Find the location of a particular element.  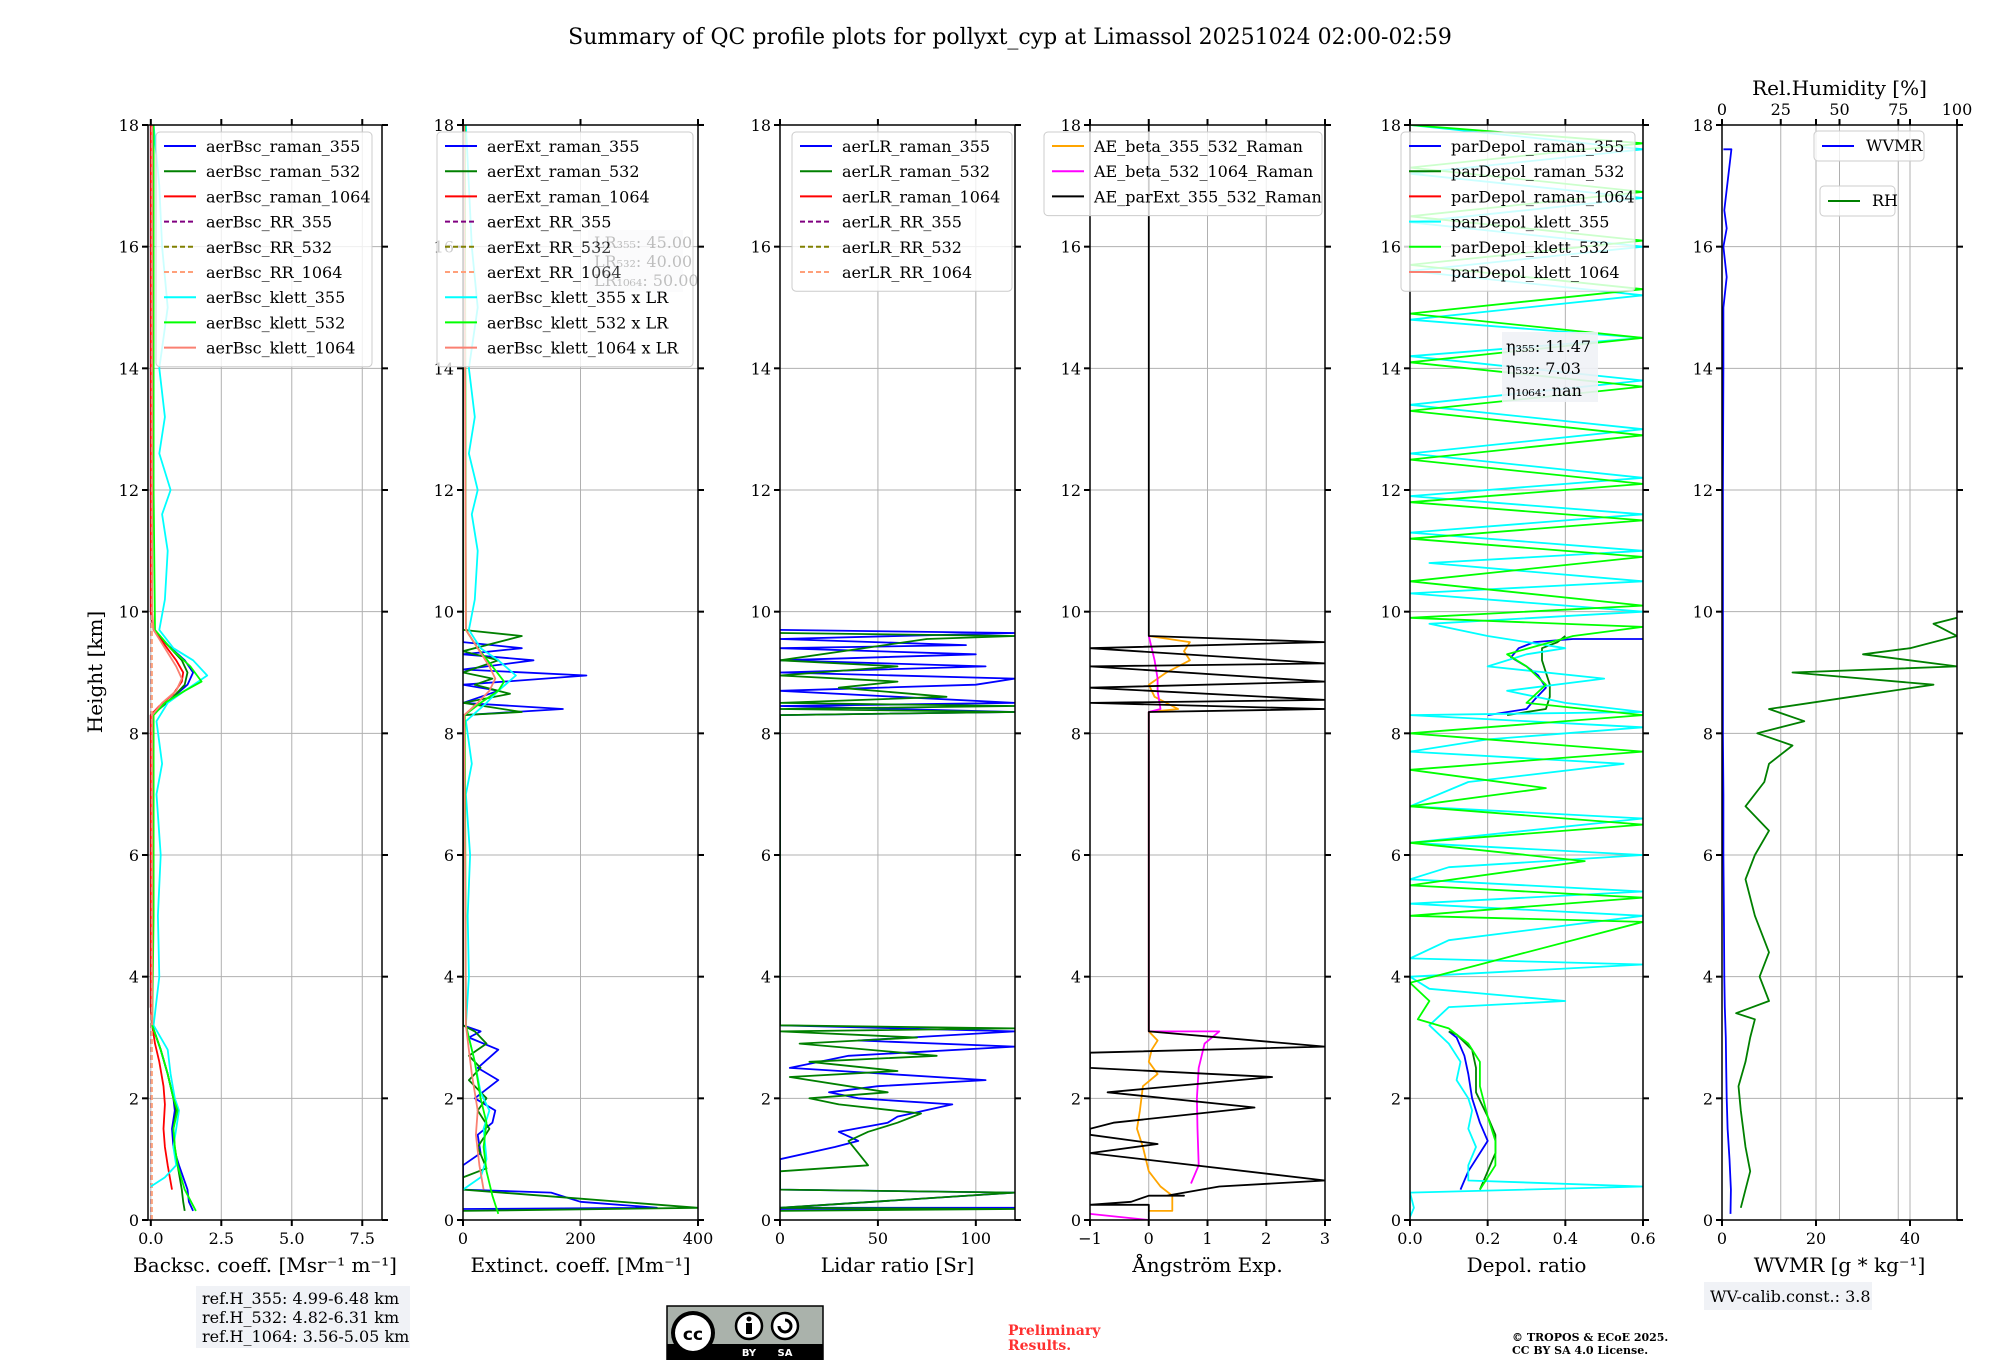

x-axis-label: Backsc. coeff. [Msr⁻¹ m⁻¹] is located at coordinates (265, 1265).